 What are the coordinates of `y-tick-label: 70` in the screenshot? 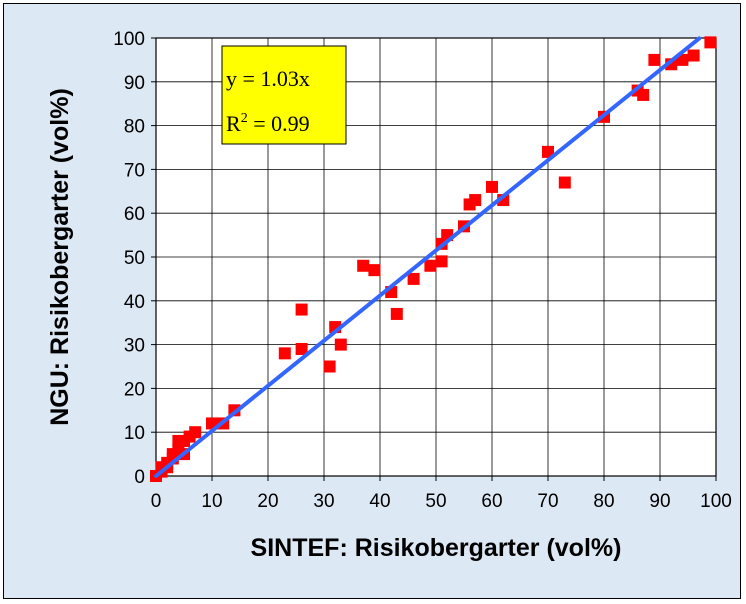 It's located at (134, 170).